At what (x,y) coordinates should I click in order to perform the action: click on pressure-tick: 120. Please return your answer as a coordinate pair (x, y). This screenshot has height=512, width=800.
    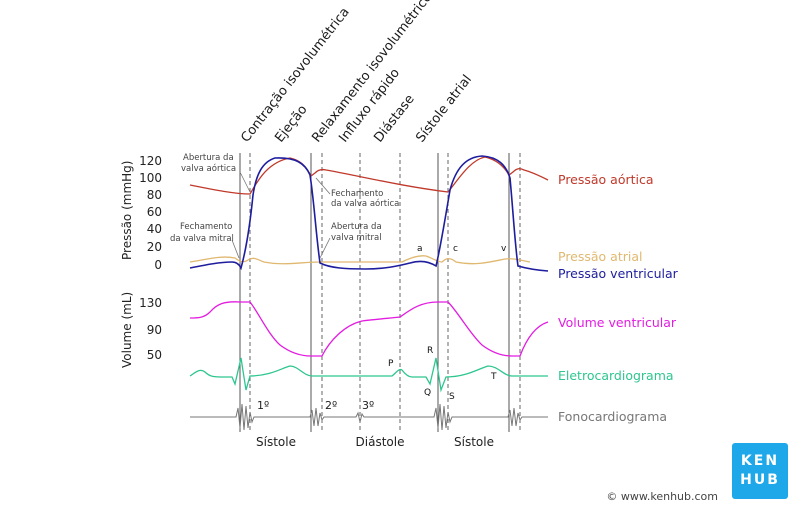
    Looking at the image, I should click on (150, 161).